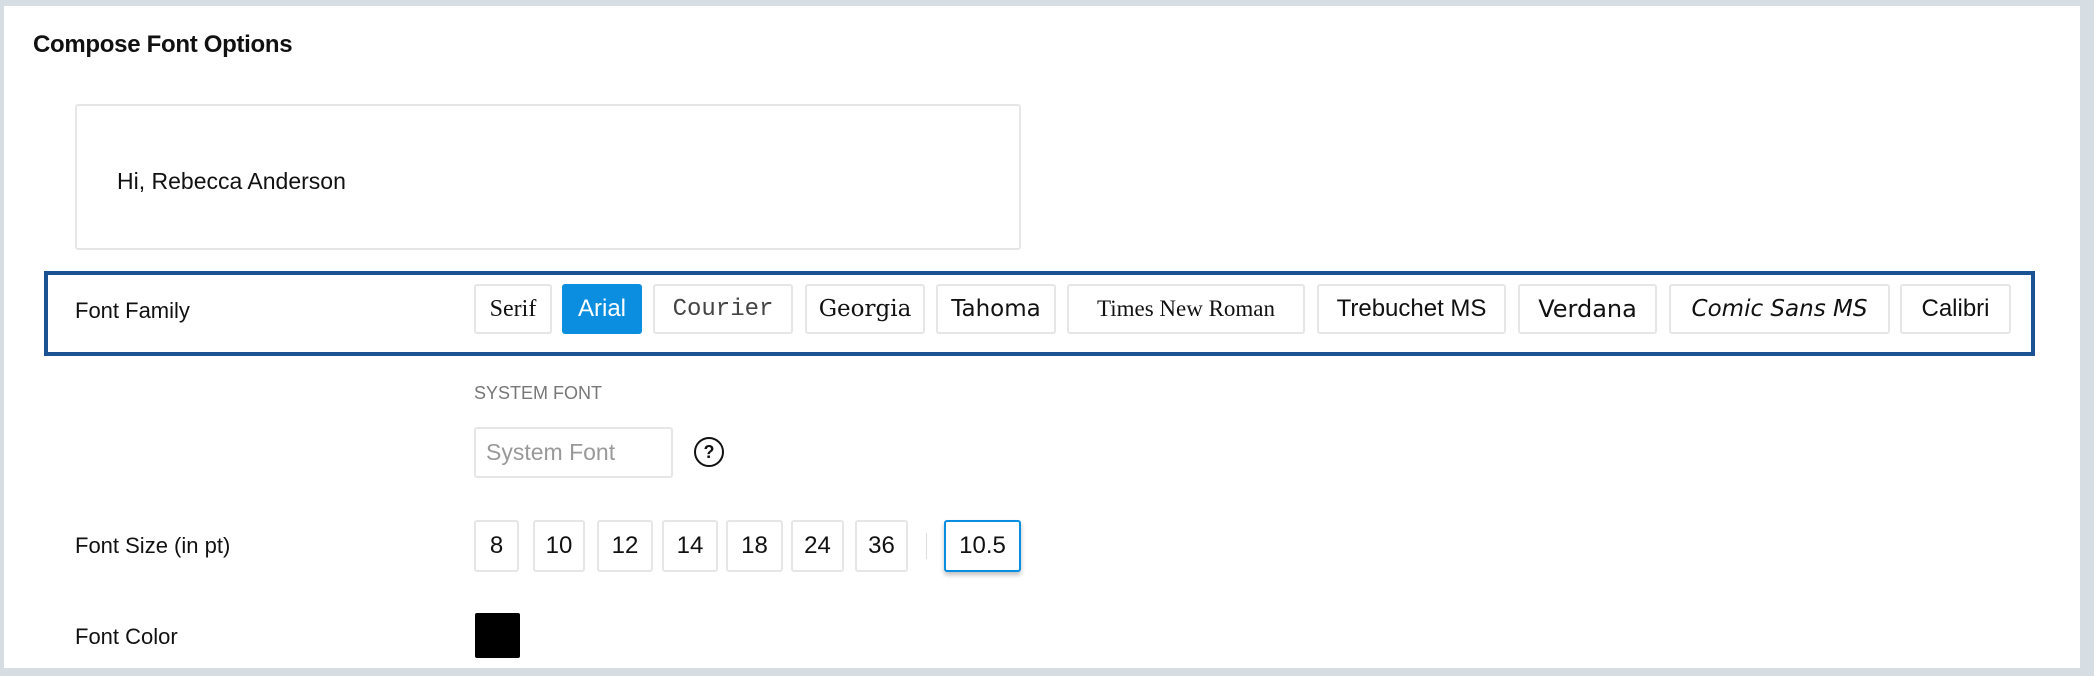 The width and height of the screenshot is (2094, 676). I want to click on font-size-option-36: 36, so click(881, 546).